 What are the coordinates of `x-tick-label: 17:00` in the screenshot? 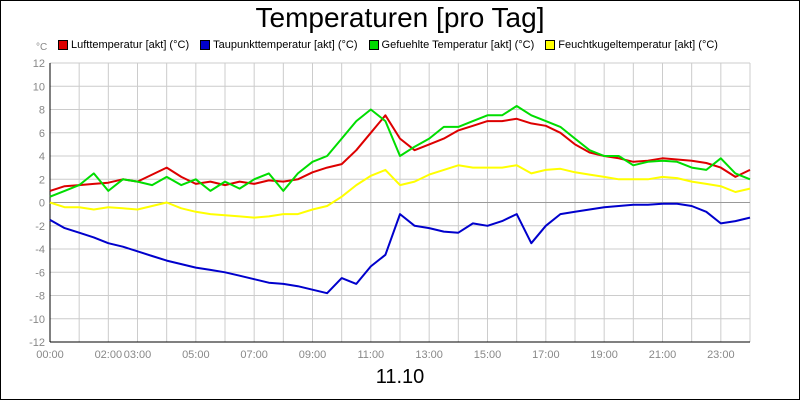 It's located at (546, 355).